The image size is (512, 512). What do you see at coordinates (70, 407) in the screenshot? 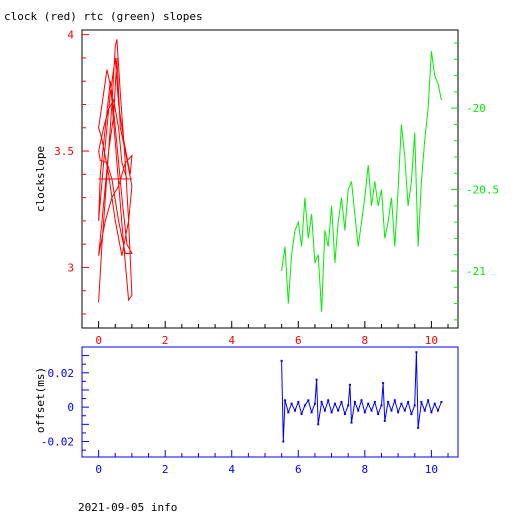
I see `offset-y-tick-label: 0` at bounding box center [70, 407].